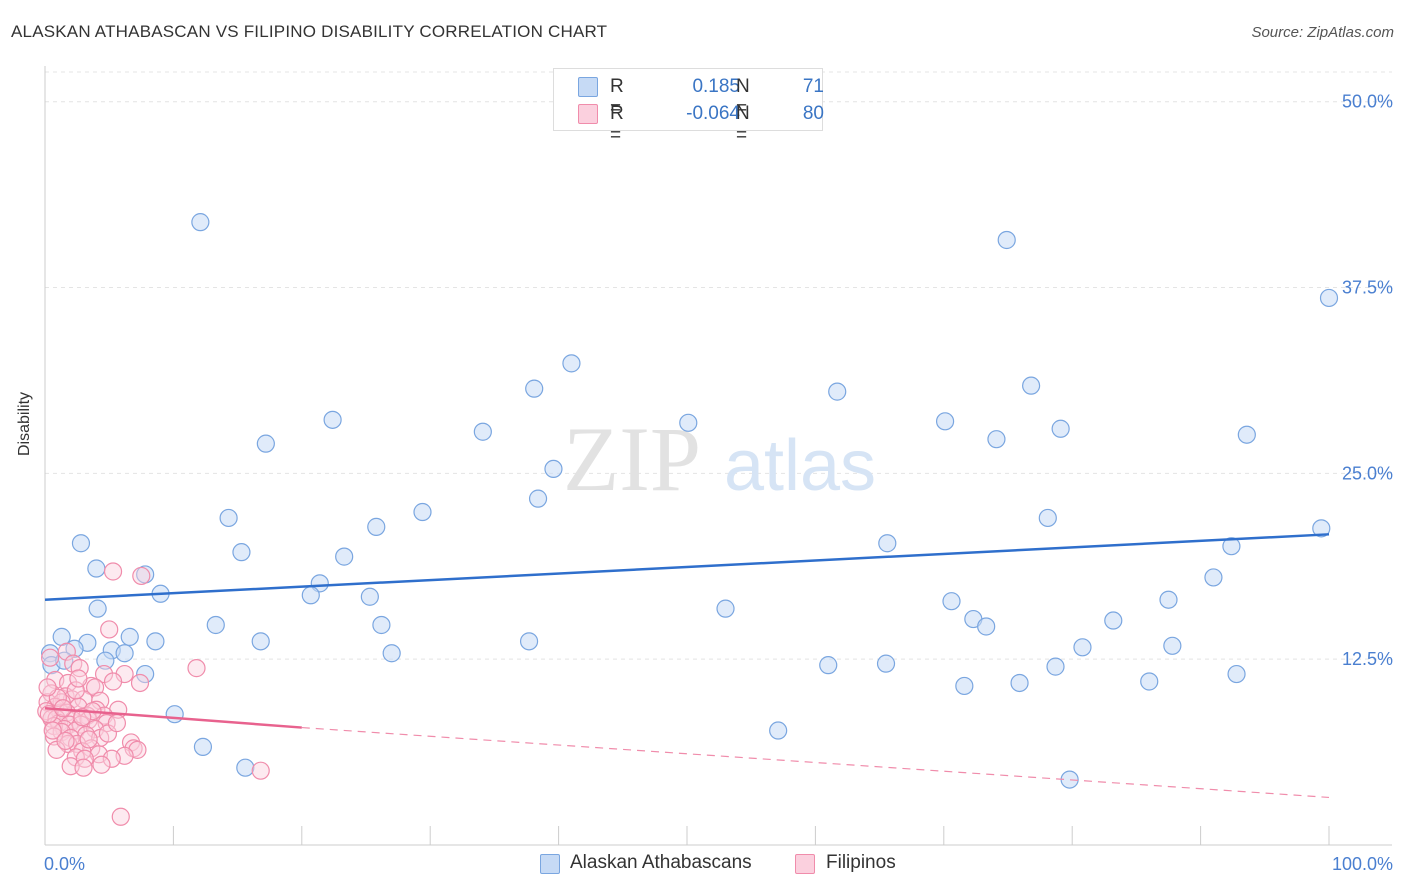  I want to click on filipino-trend-extension, so click(815, 762).